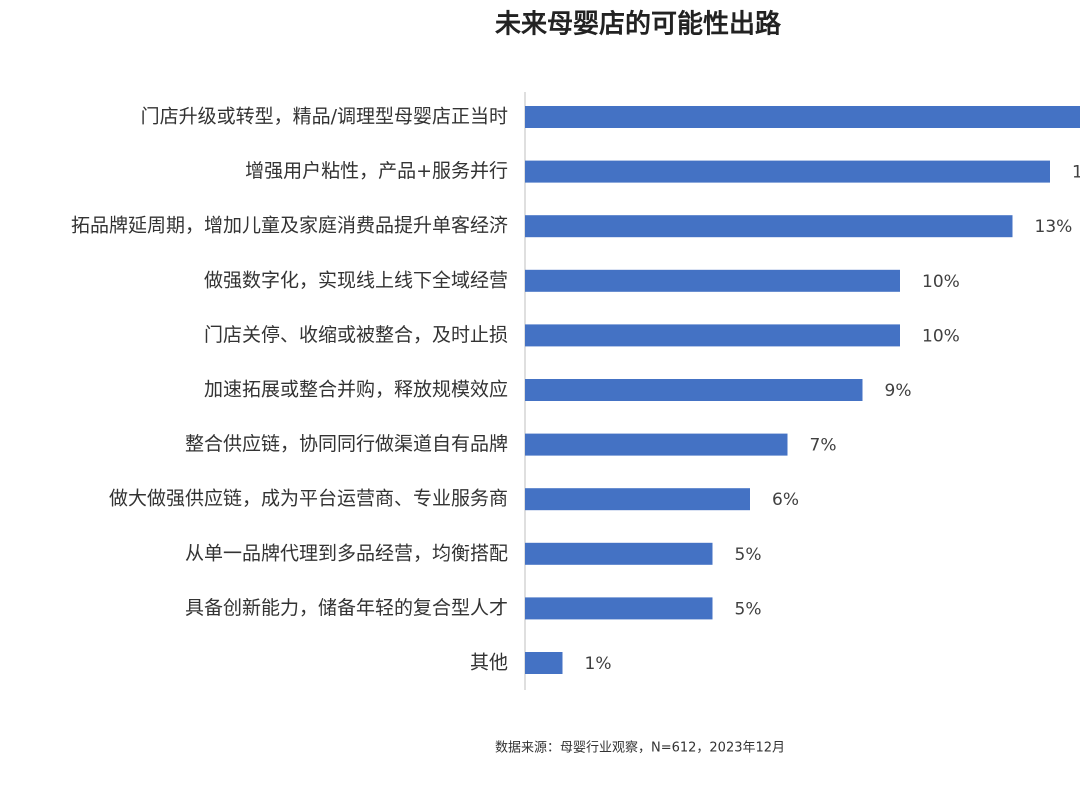 The image size is (1080, 786). Describe the element at coordinates (785, 500) in the screenshot. I see `data-label: 6%` at that location.